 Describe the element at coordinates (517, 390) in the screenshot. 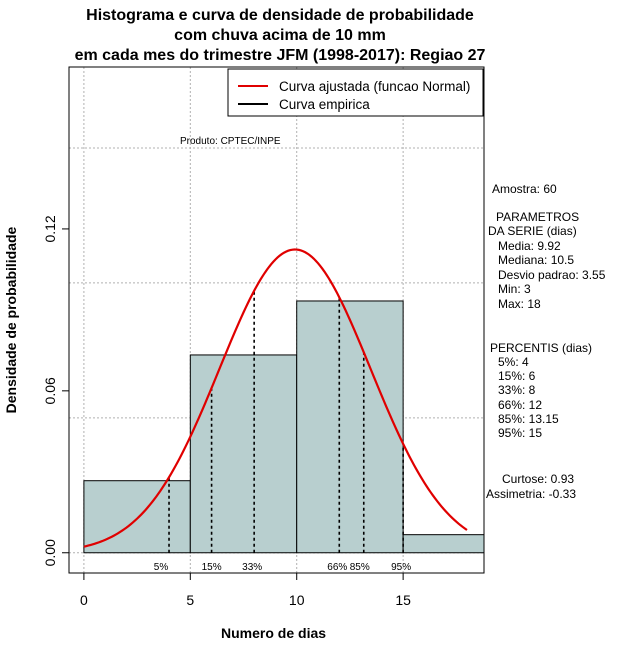

I see `stat-p33: 33%: 8` at that location.